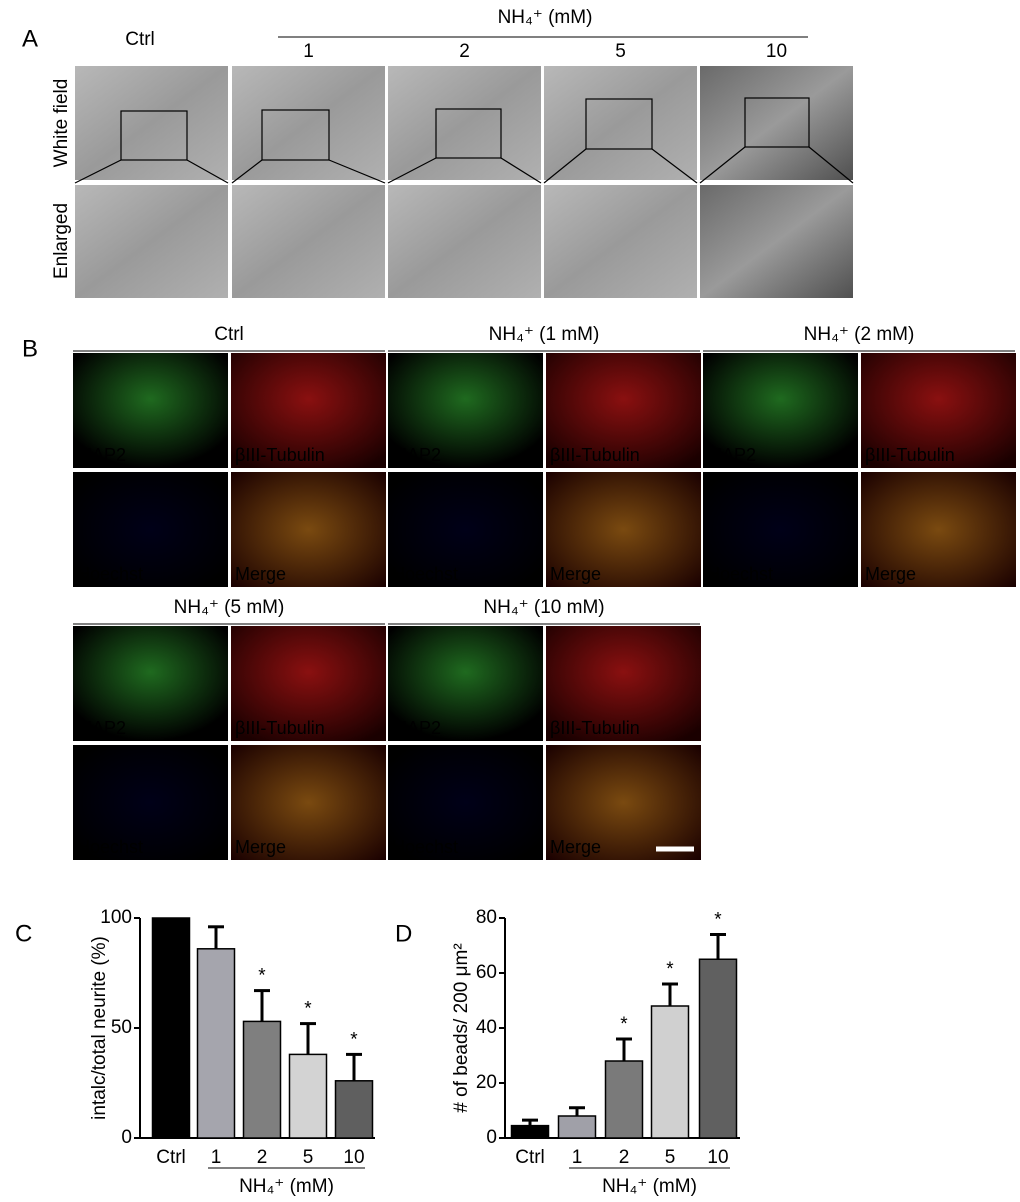  Describe the element at coordinates (486, 972) in the screenshot. I see `y-tick-label: 60` at that location.